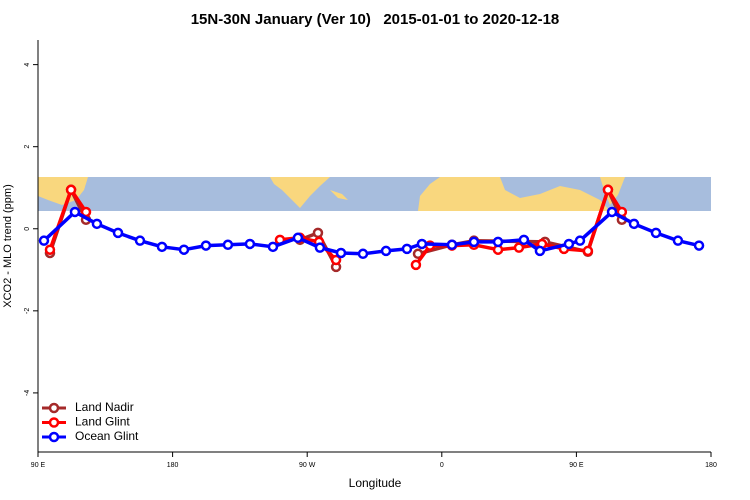 Image resolution: width=750 pixels, height=500 pixels. What do you see at coordinates (27, 65) in the screenshot?
I see `y-tick-label: 4` at bounding box center [27, 65].